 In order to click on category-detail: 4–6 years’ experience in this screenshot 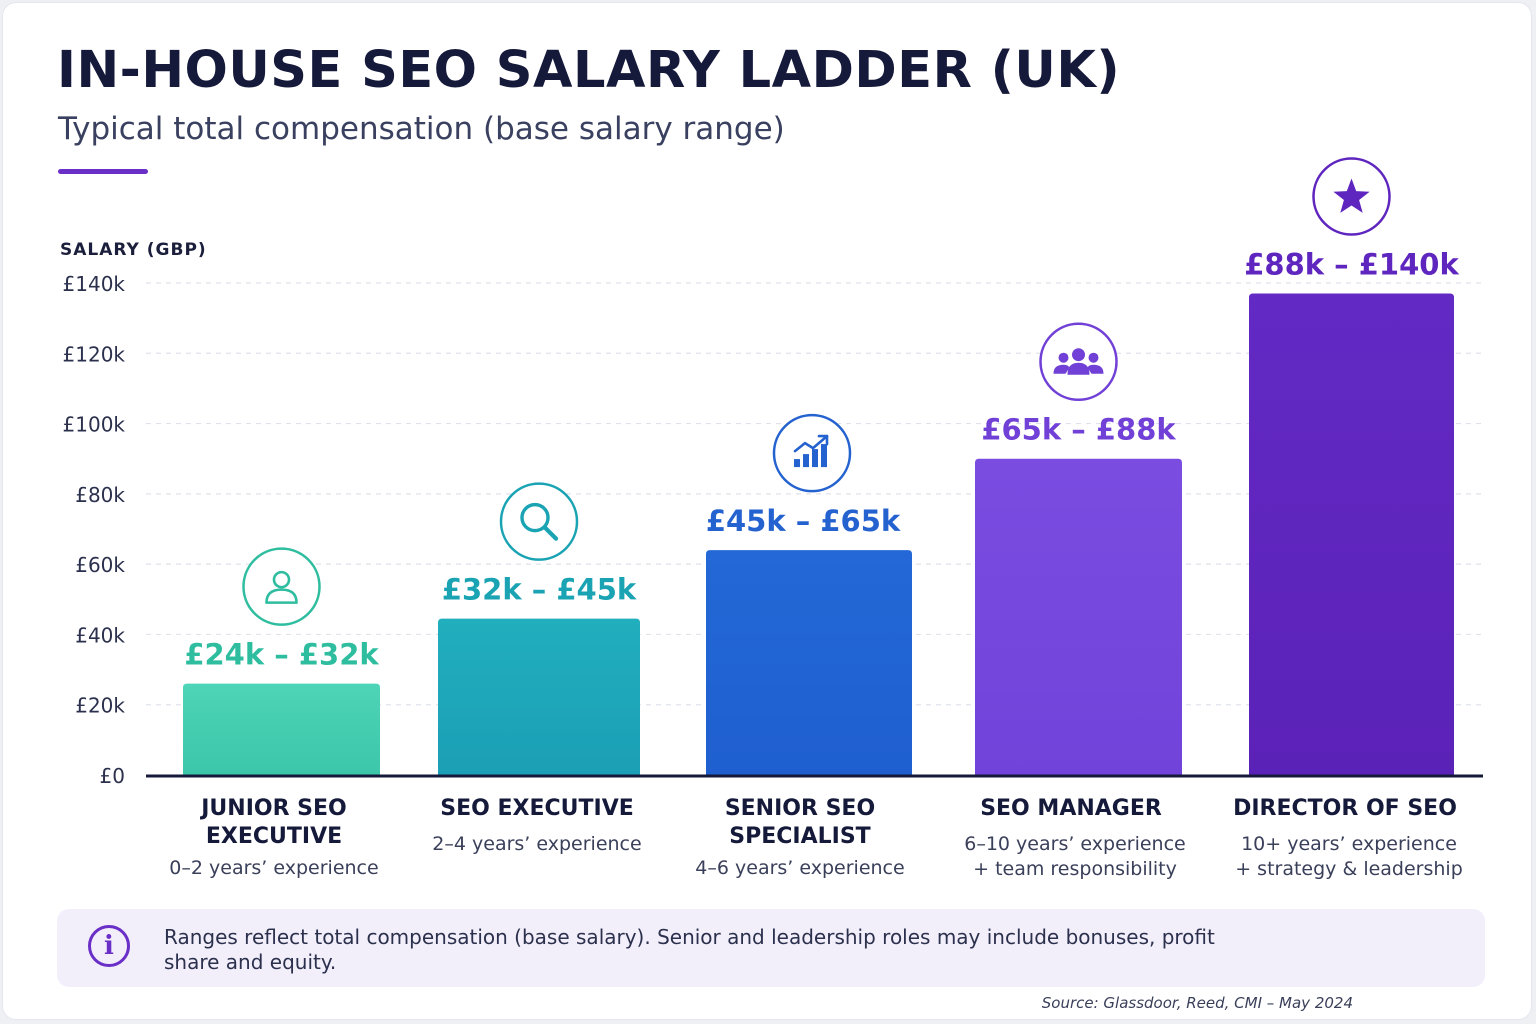, I will do `click(799, 868)`.